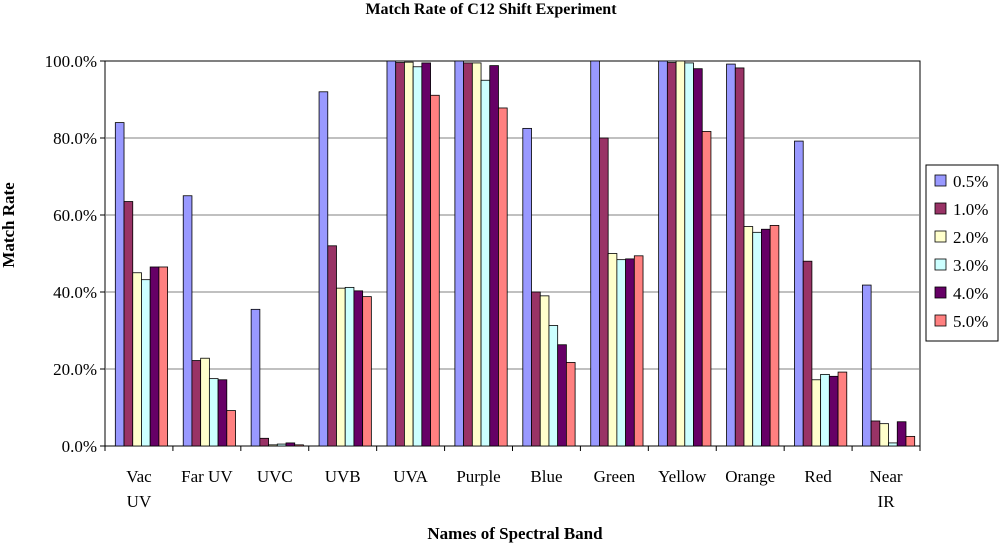 Image resolution: width=1000 pixels, height=544 pixels. I want to click on legend: 0.5% 1.0% 2.0% 3.0% 4.0% 5.0%, so click(961, 251).